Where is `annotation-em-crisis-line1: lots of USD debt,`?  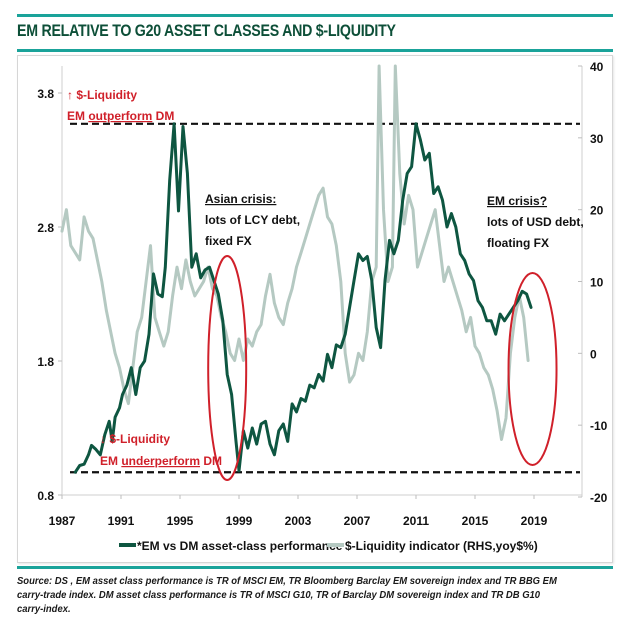 annotation-em-crisis-line1: lots of USD debt, is located at coordinates (535, 222).